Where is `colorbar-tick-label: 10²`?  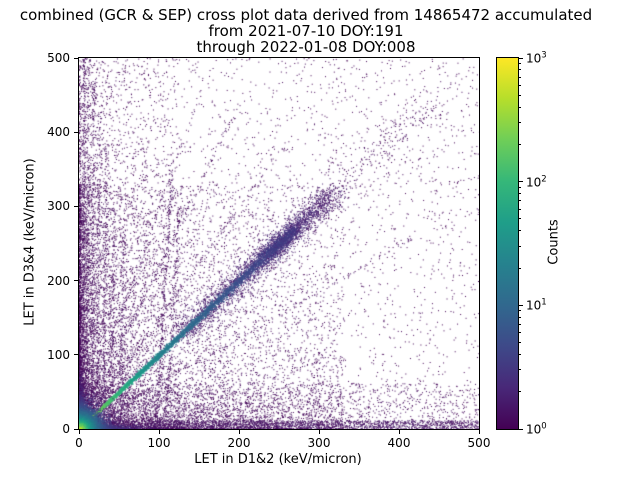
colorbar-tick-label: 10² is located at coordinates (536, 182).